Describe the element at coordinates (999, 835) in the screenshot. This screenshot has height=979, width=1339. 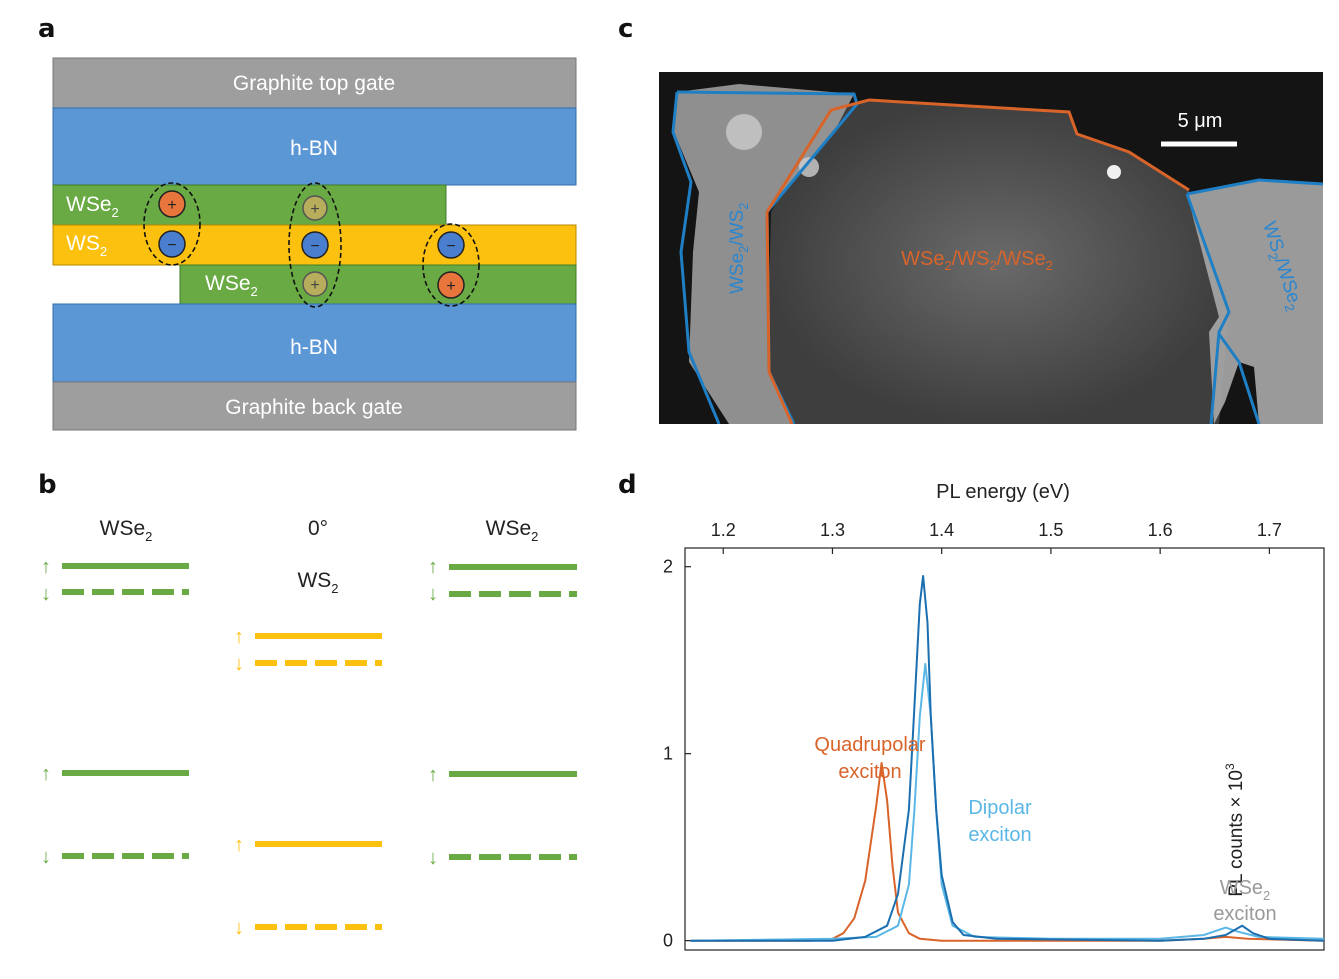
I see `dipolar-annotation-line2: exciton` at that location.